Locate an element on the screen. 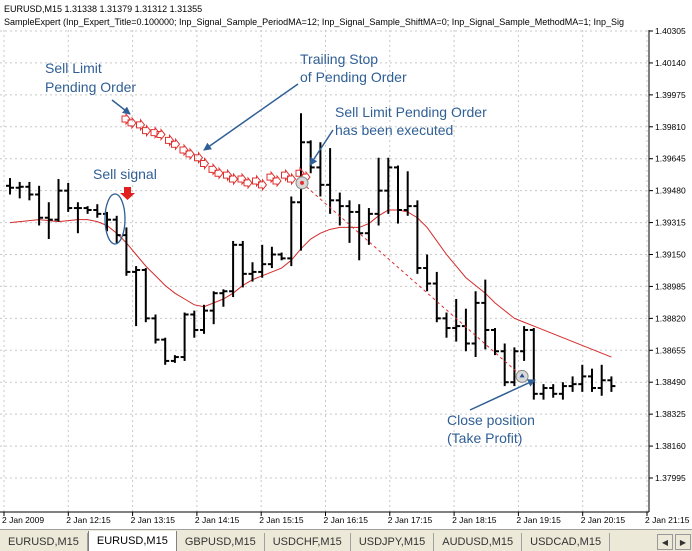 This screenshot has width=692, height=551. price-tick-label: 1.38490 is located at coordinates (670, 382).